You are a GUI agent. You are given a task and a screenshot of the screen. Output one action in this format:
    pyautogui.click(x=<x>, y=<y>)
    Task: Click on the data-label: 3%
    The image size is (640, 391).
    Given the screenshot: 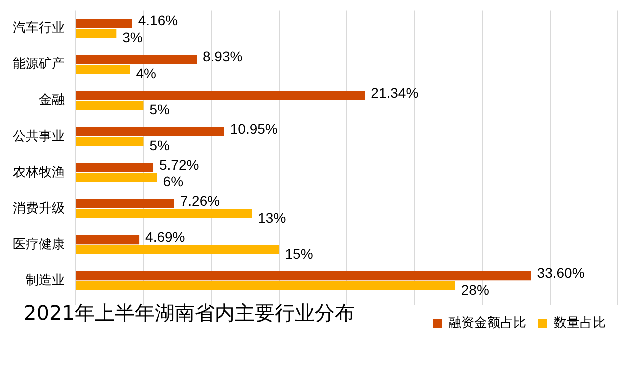 What is the action you would take?
    pyautogui.click(x=132, y=38)
    